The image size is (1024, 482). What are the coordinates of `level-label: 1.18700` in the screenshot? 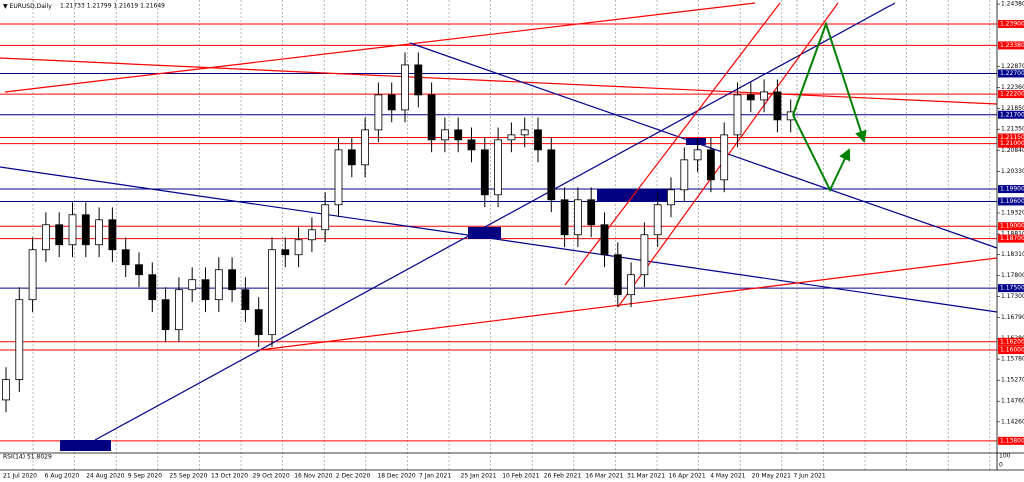 It's located at (1012, 238).